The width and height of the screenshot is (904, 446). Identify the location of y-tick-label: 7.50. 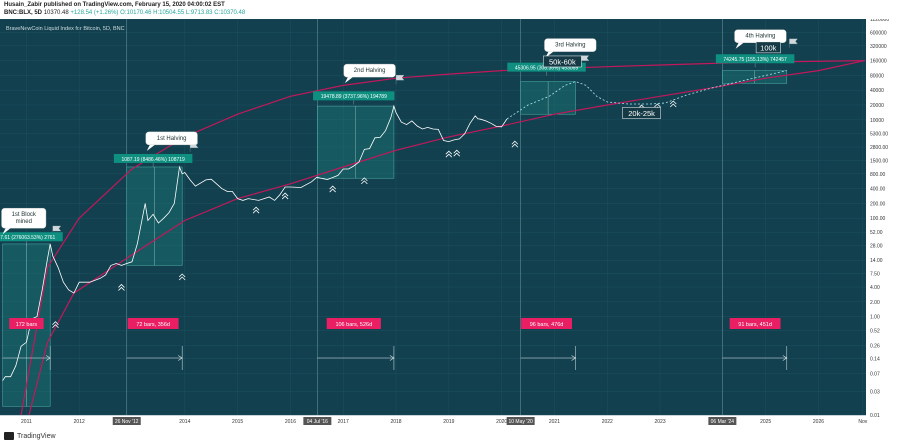
(875, 275).